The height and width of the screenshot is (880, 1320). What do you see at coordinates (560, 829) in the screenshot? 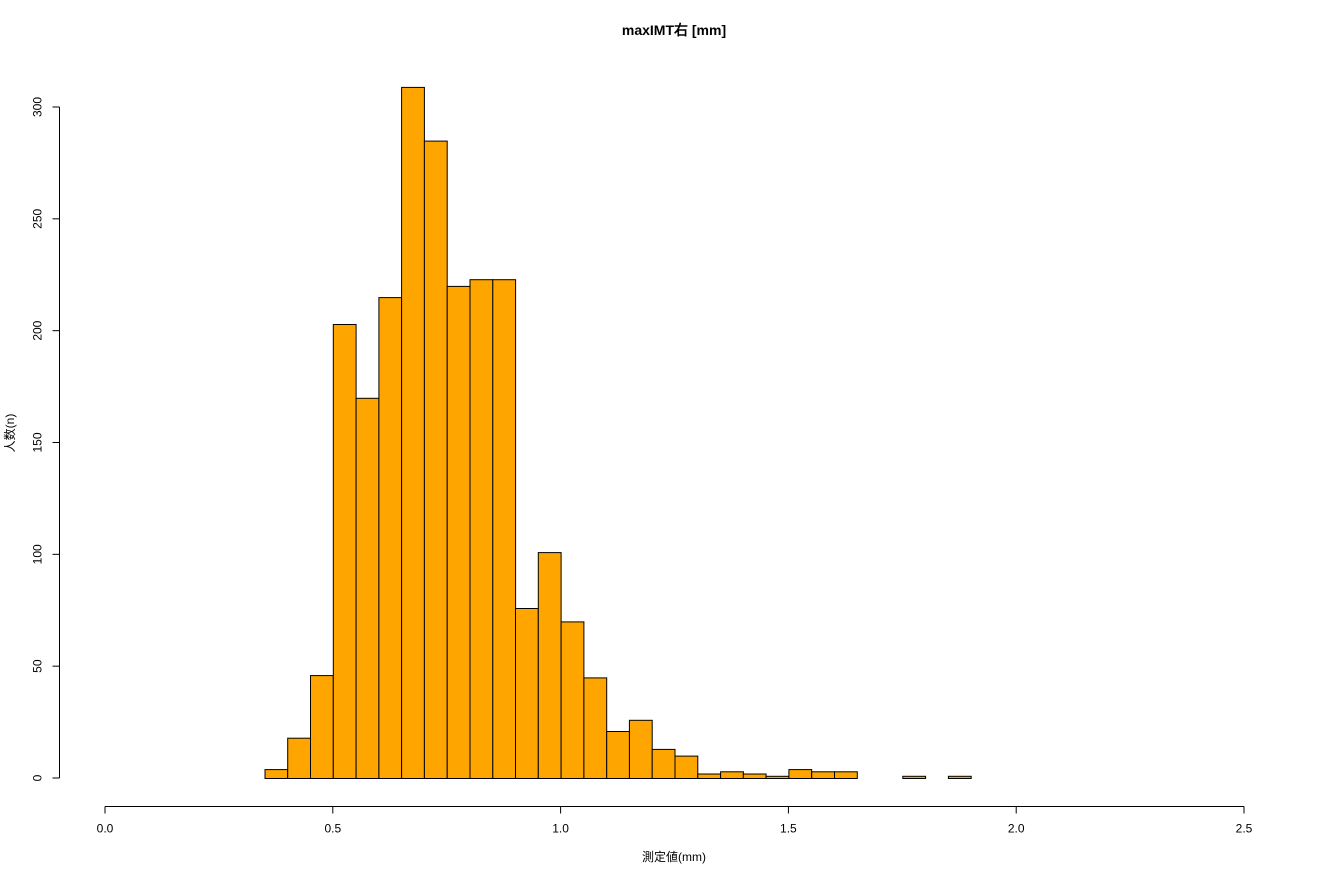
I see `x-tick-label: 1.0` at bounding box center [560, 829].